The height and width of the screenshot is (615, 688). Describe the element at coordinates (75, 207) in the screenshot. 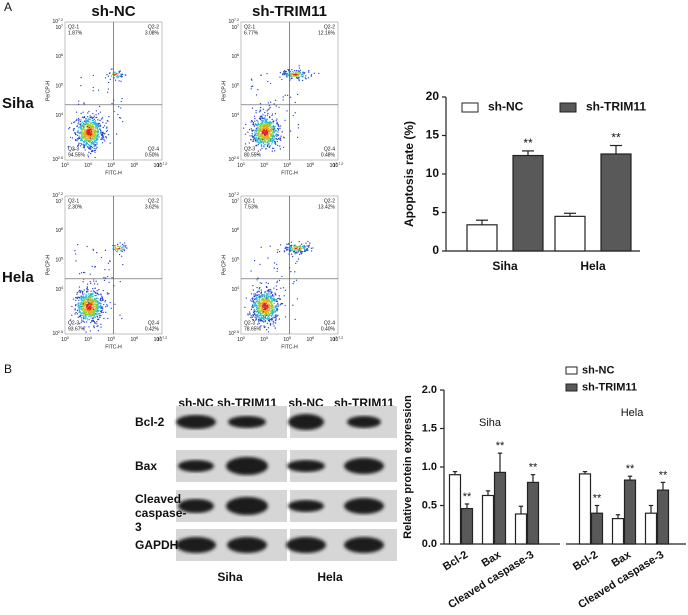

I see `quadrant-percent: 2.30%` at that location.